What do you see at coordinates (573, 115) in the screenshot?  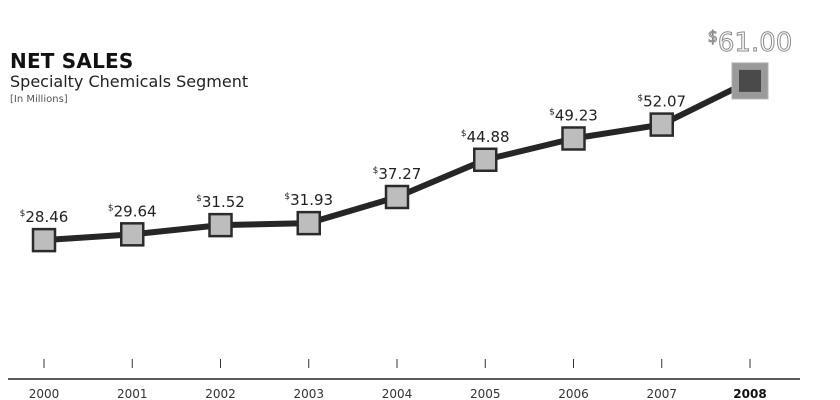 I see `data-label: $49.23` at bounding box center [573, 115].